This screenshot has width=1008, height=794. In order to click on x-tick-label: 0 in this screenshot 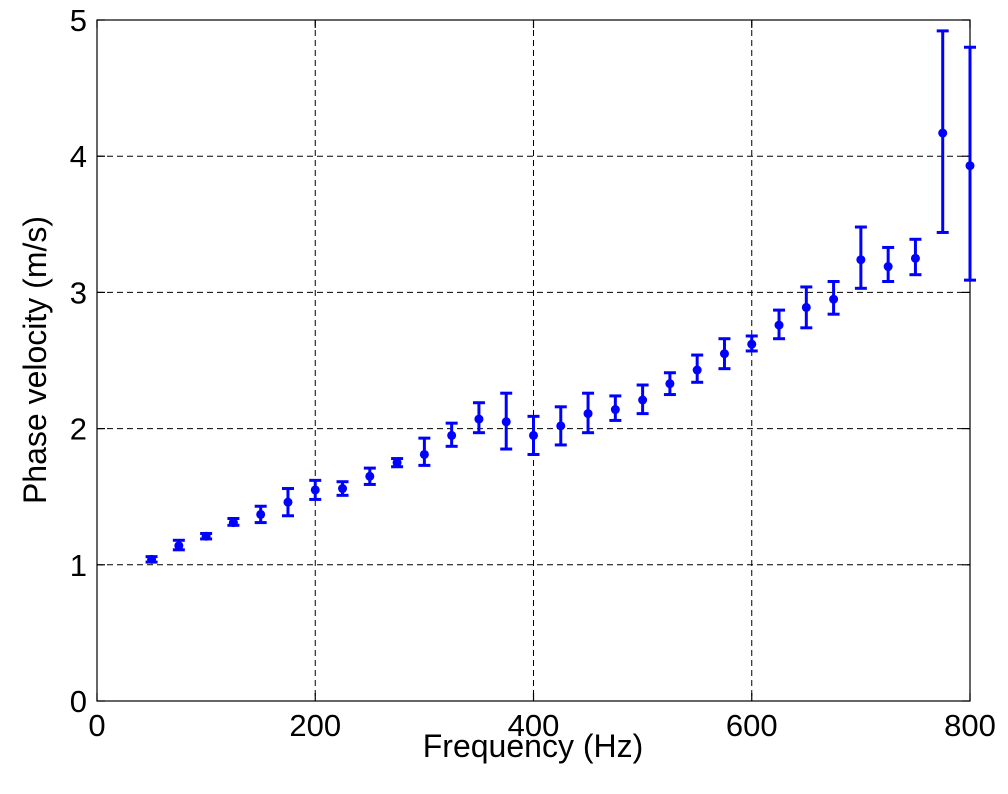, I will do `click(96, 725)`.